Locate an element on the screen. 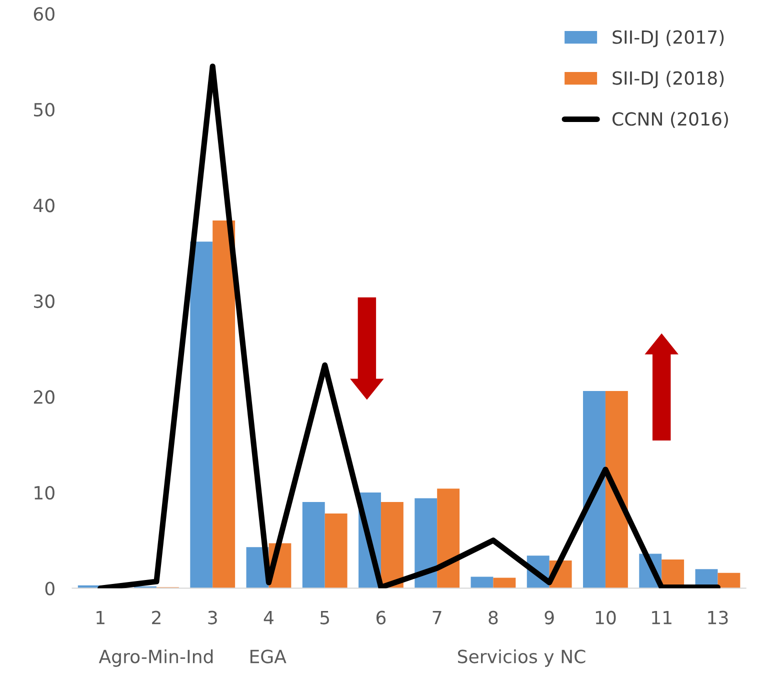 The height and width of the screenshot is (684, 761). x-tick-label: 13 is located at coordinates (718, 617).